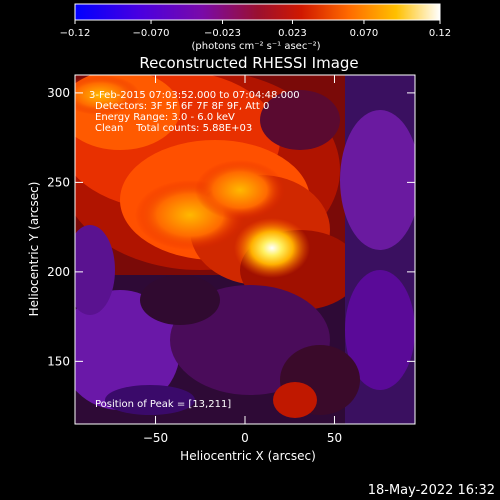  Describe the element at coordinates (194, 95) in the screenshot. I see `annotation-time-range: 3-Feb-2015 07:03:52.000 to 07:04:48.000` at that location.